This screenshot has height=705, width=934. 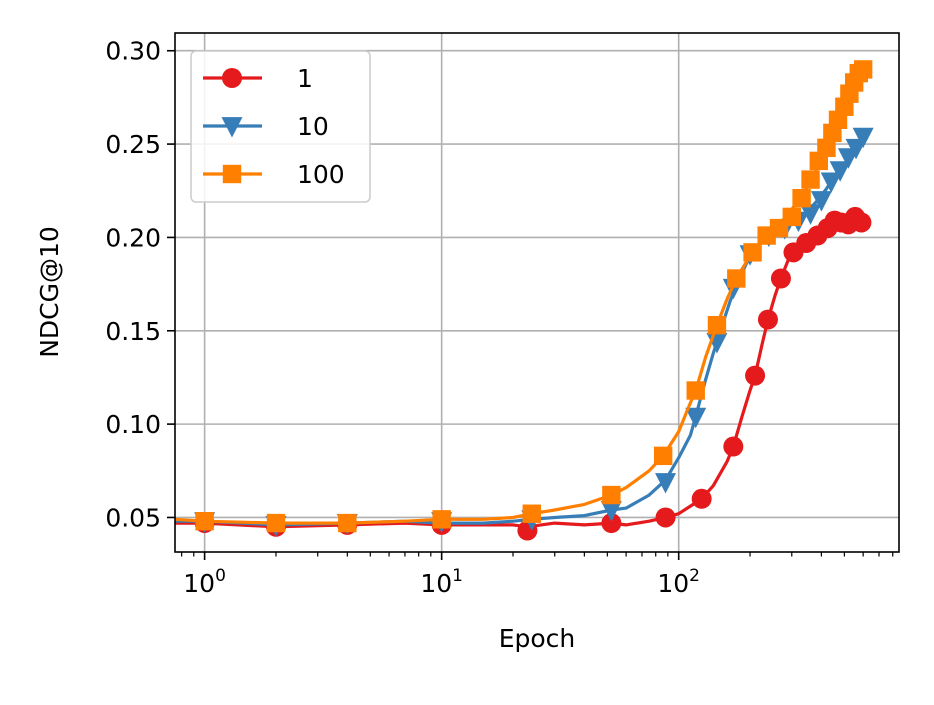 I want to click on y-tick-label: 0.15, so click(x=133, y=331).